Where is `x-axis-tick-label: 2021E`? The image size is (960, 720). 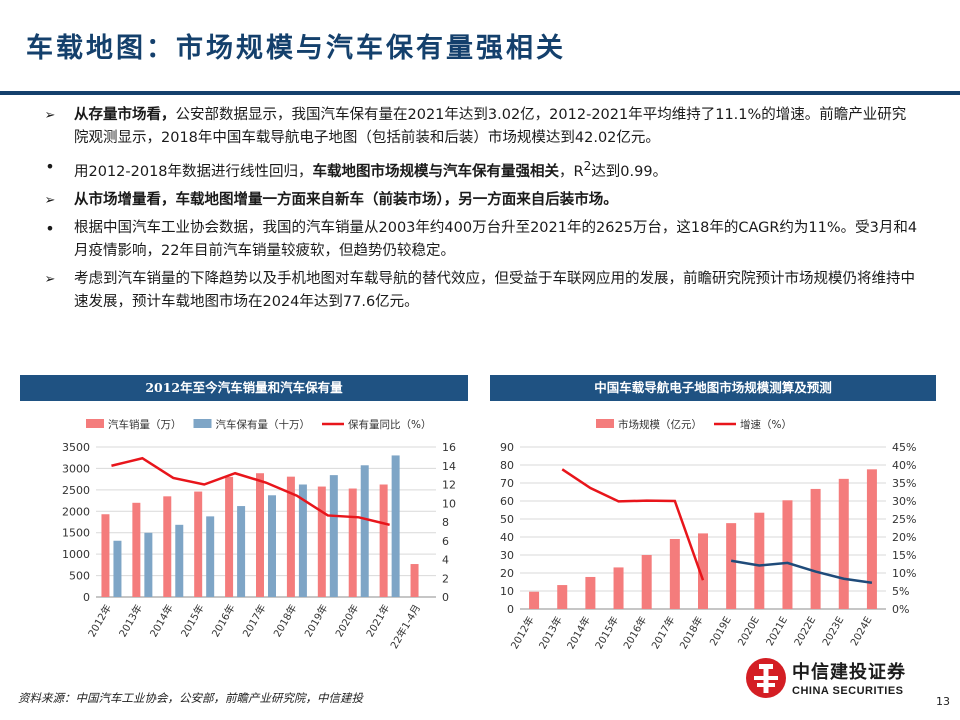
x-axis-tick-label: 2021E is located at coordinates (777, 631).